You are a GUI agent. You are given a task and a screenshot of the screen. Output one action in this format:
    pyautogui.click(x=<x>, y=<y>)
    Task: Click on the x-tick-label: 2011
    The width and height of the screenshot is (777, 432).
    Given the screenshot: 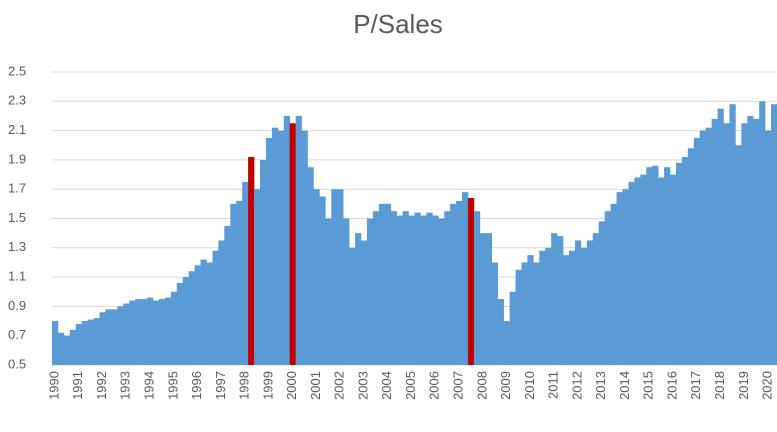 What is the action you would take?
    pyautogui.click(x=553, y=385)
    